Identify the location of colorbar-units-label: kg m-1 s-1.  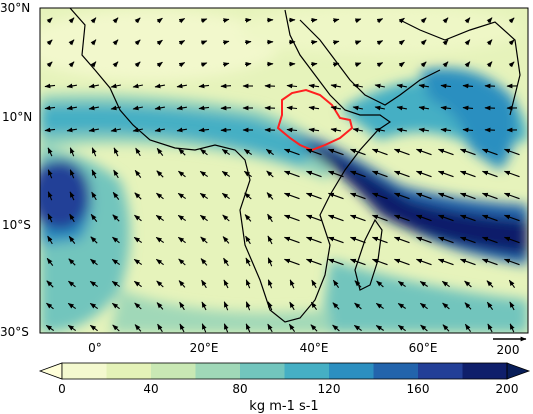
(283, 406).